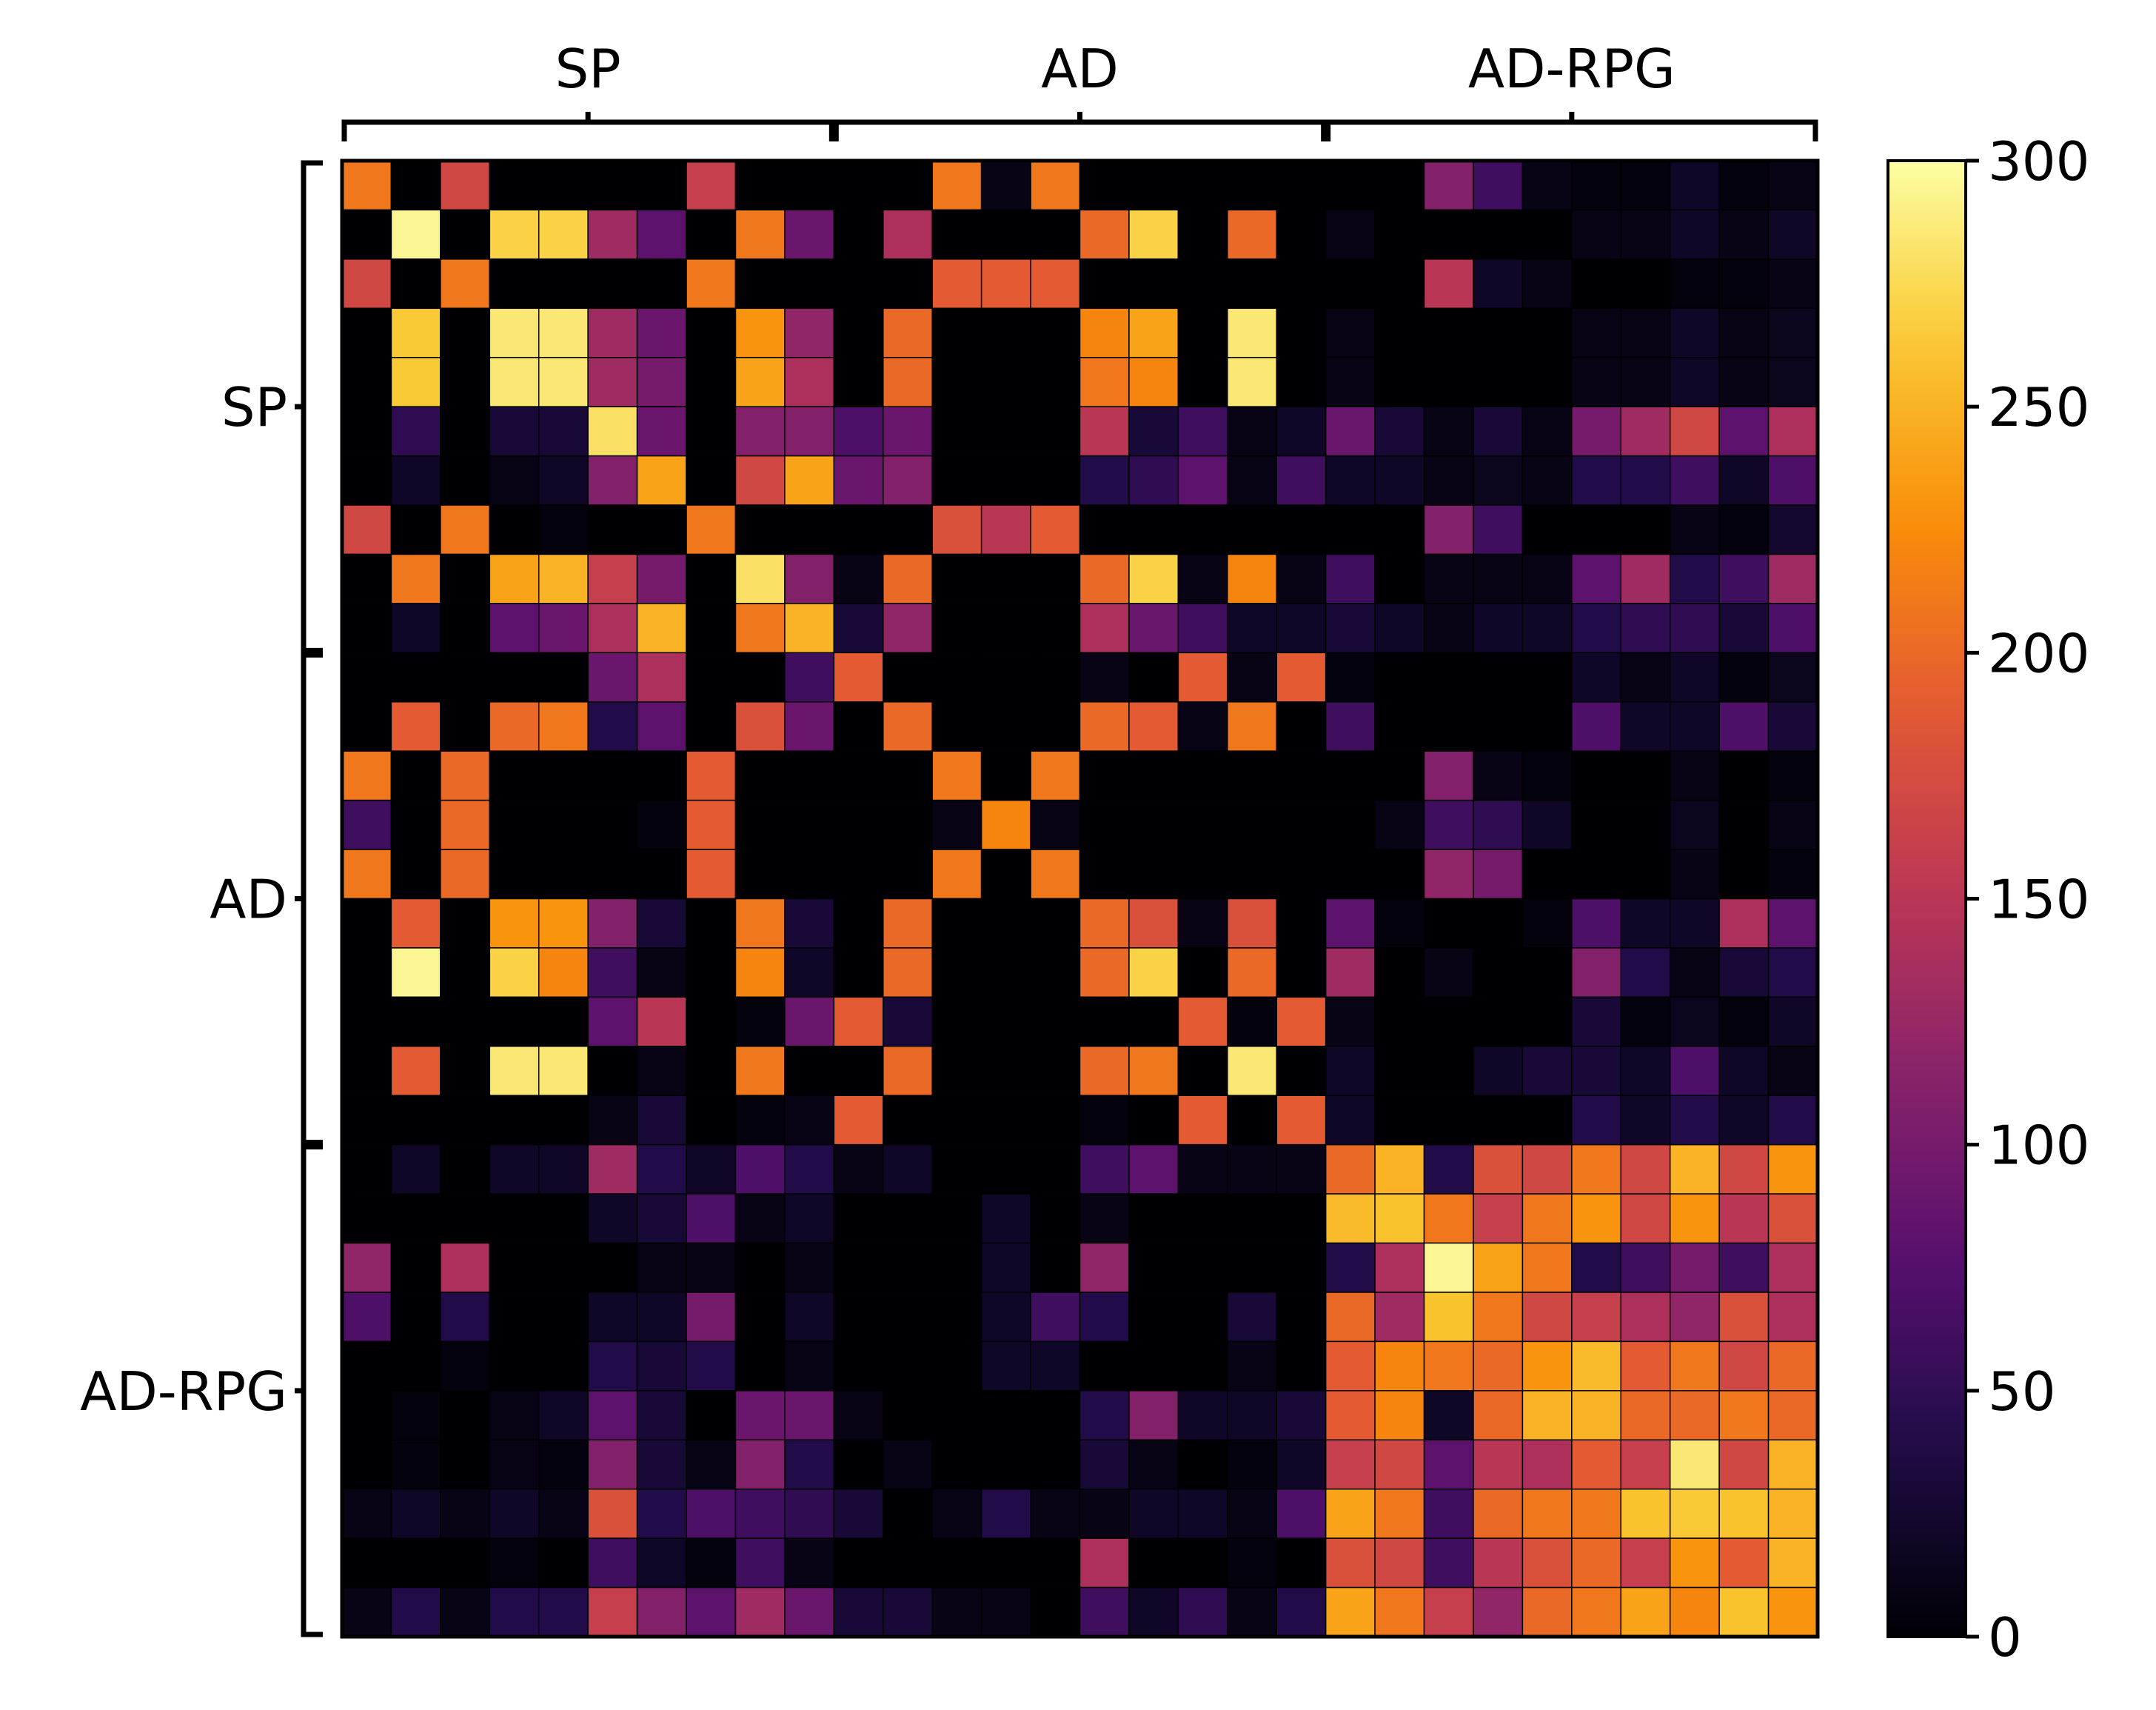  What do you see at coordinates (2039, 161) in the screenshot?
I see `colorbar-tick-label: 300` at bounding box center [2039, 161].